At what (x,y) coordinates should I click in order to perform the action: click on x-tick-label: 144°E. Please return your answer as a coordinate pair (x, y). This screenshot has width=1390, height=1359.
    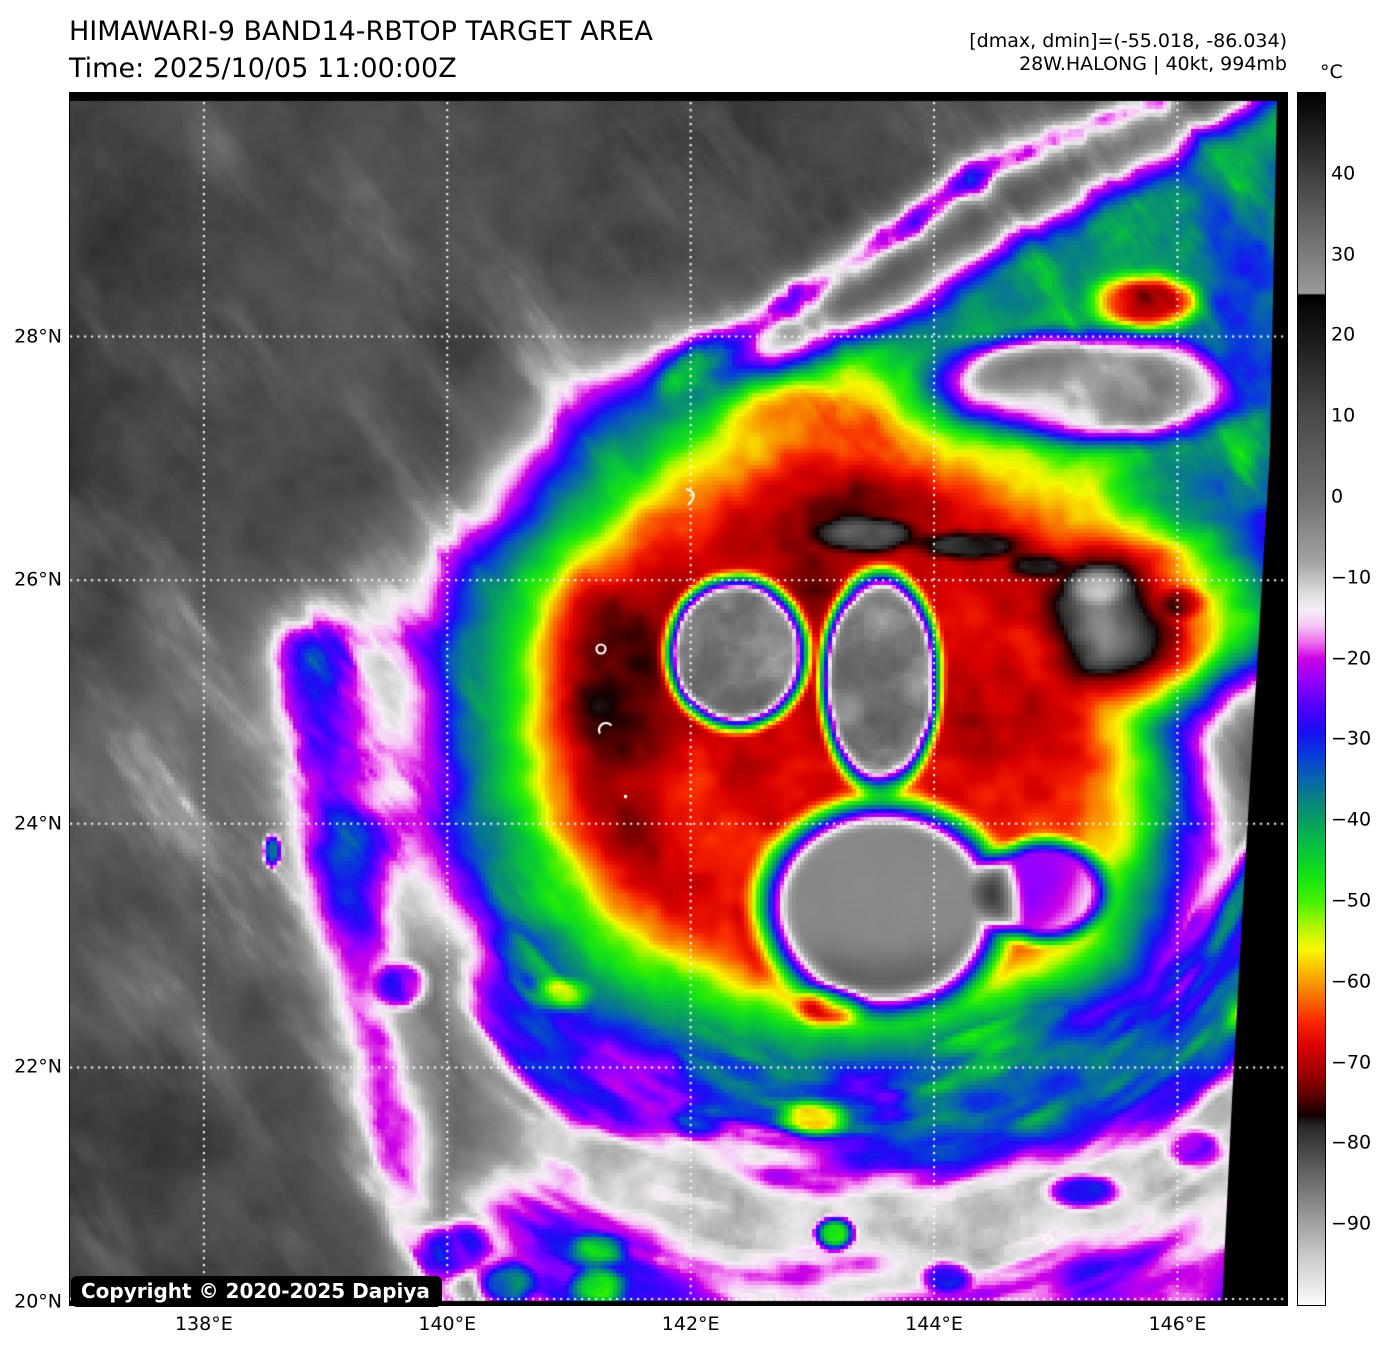
    Looking at the image, I should click on (934, 1324).